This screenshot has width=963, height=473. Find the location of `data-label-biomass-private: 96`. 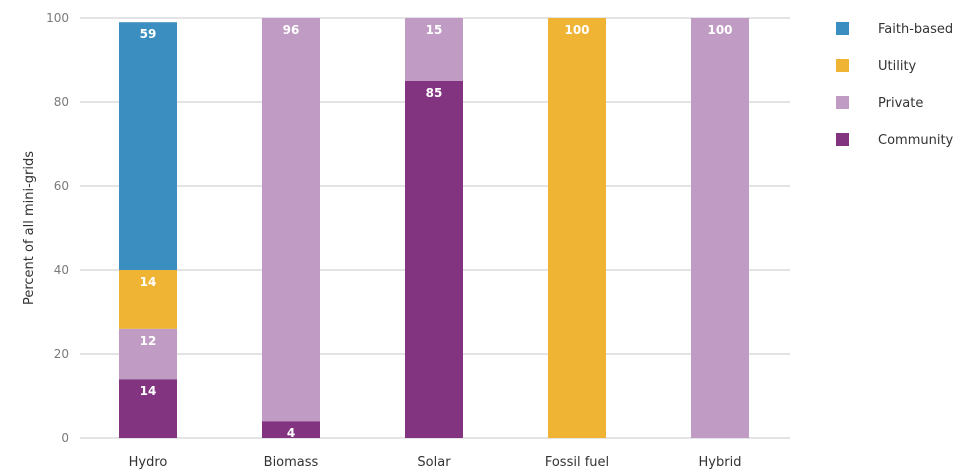

data-label-biomass-private: 96 is located at coordinates (291, 30).